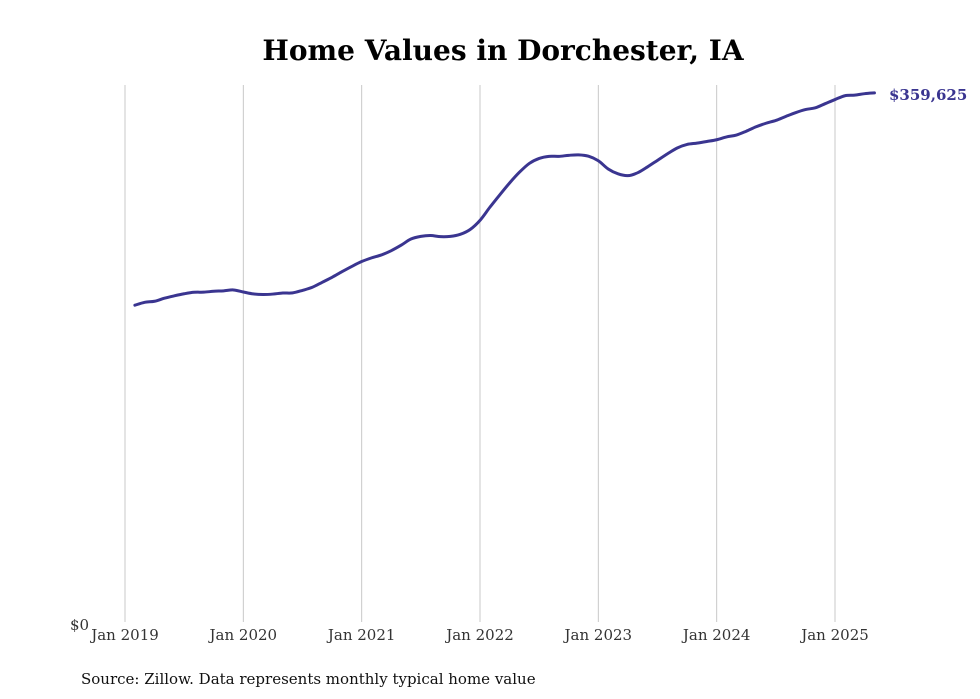  I want to click on x-tick-label-1: Jan 2020, so click(243, 635).